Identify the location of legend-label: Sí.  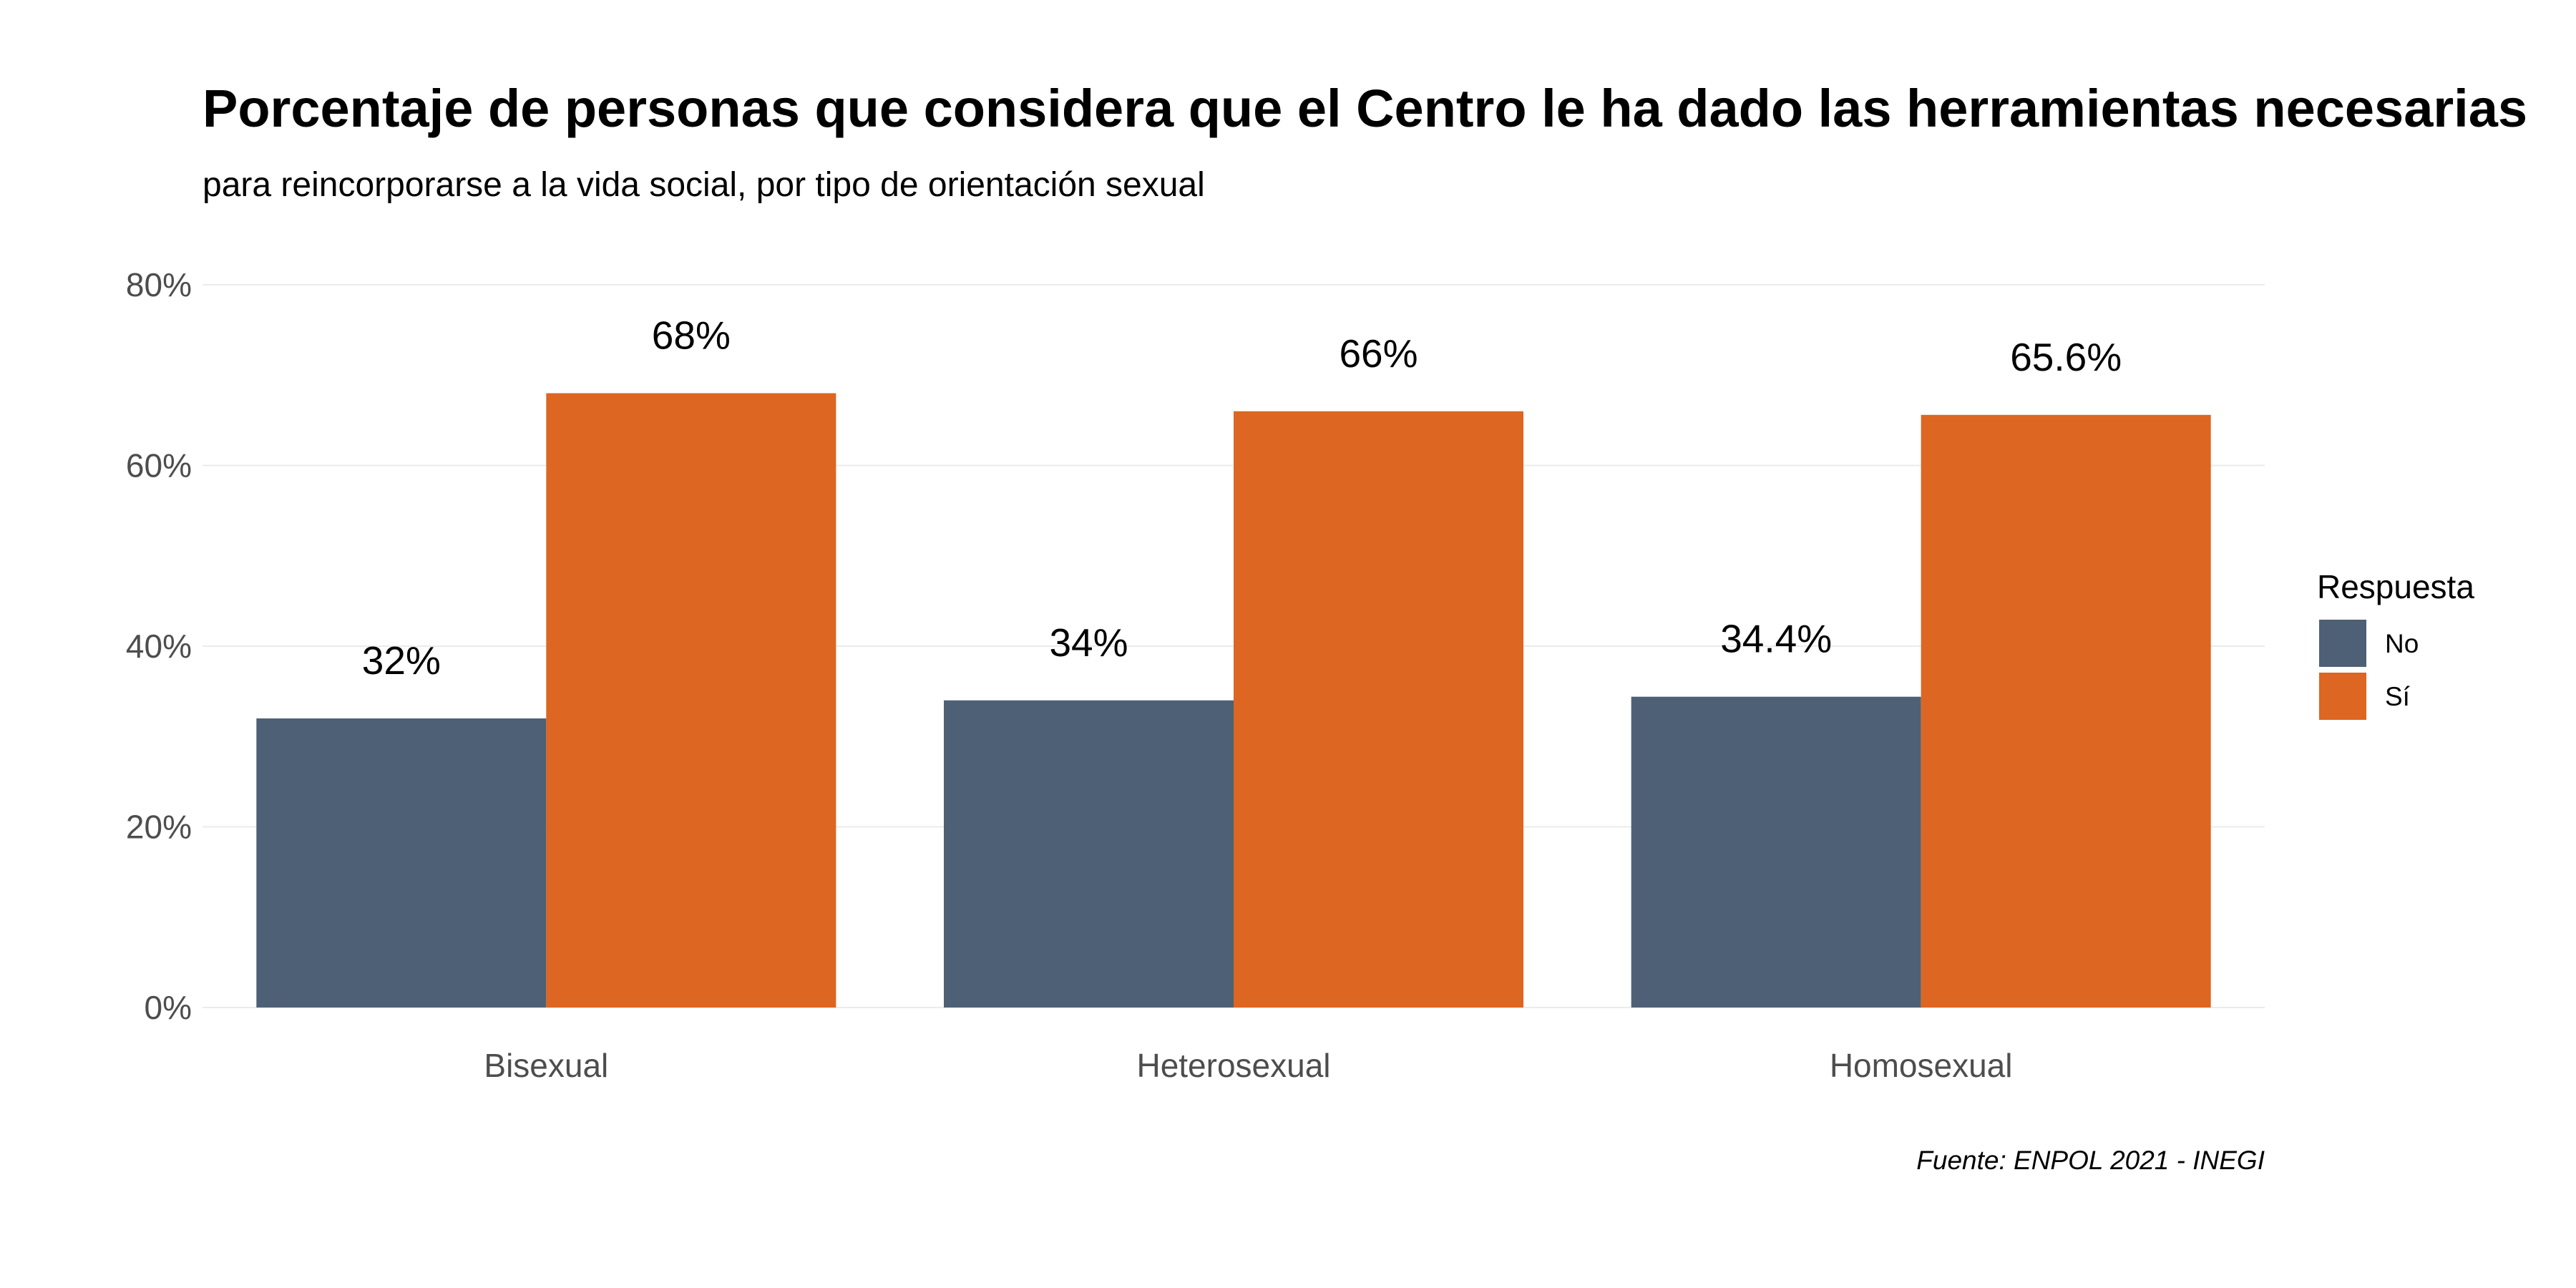
(2398, 696).